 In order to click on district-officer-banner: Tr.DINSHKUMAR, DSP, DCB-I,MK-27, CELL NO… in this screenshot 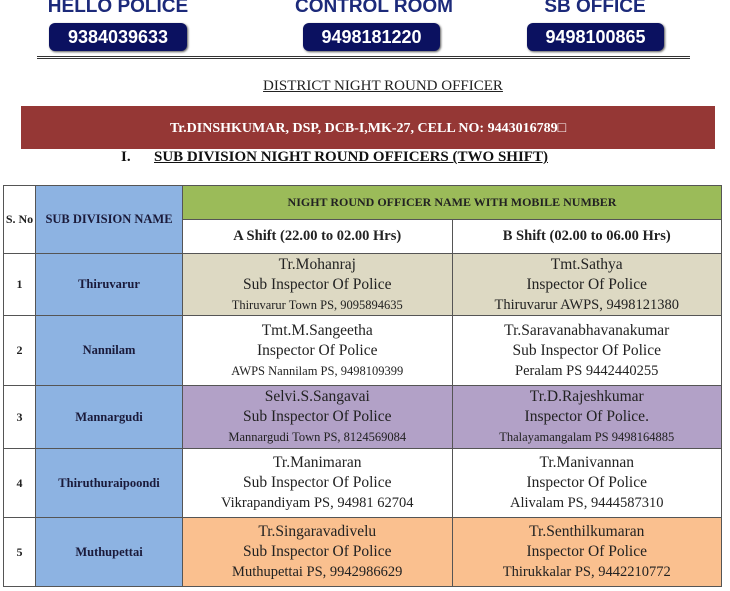, I will do `click(368, 127)`.